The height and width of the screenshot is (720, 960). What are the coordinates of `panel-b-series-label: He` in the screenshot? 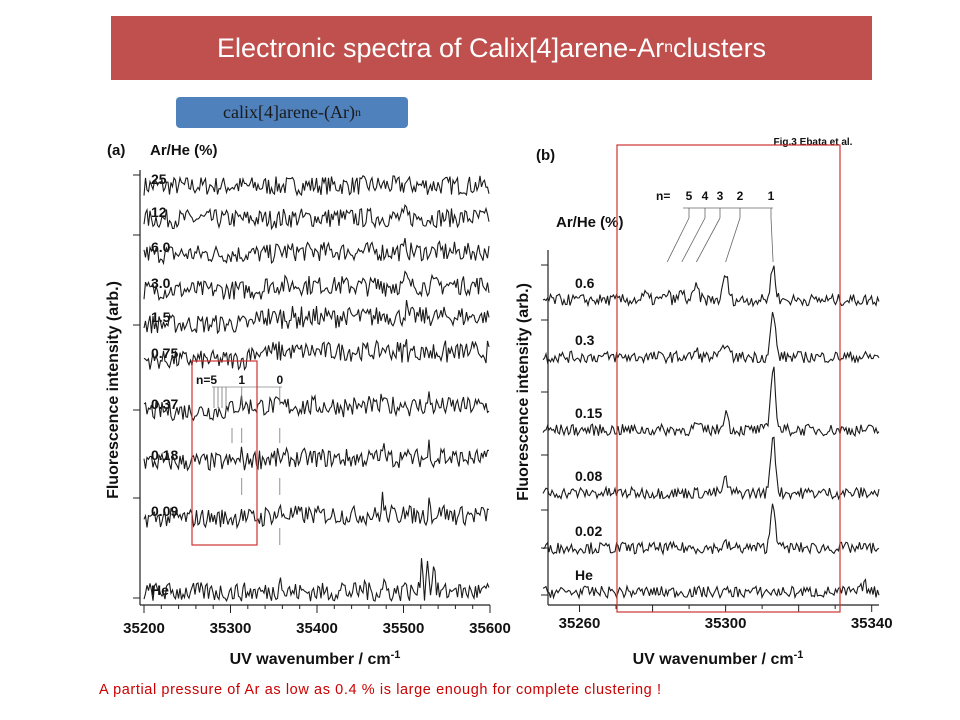 It's located at (584, 575).